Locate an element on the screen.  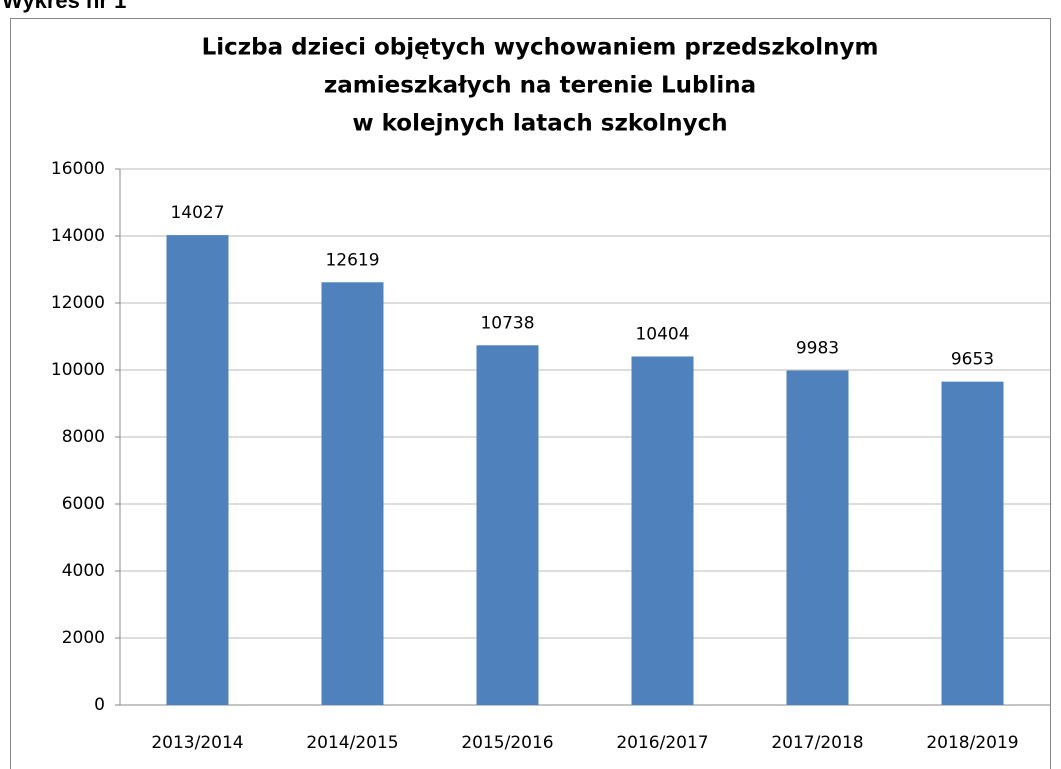
y-tick-label: 16000 is located at coordinates (78, 169).